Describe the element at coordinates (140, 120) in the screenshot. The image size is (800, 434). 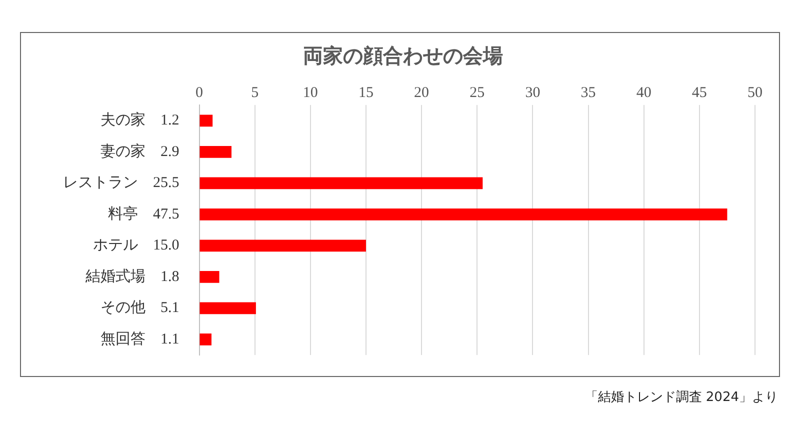
I see `category-label: 夫の家 1.2` at that location.